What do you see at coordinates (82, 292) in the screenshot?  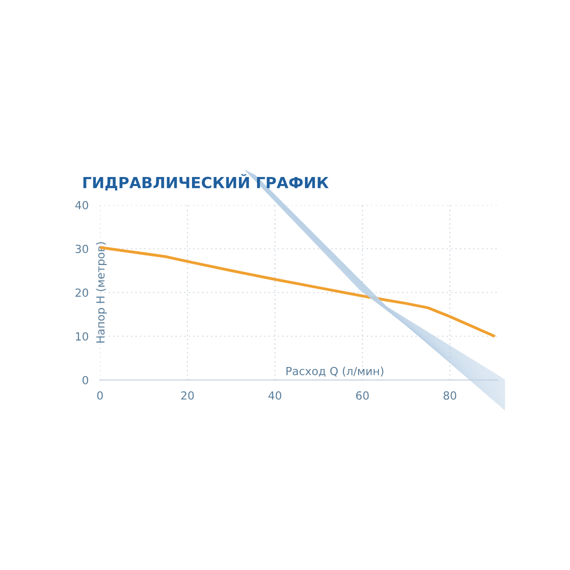 I see `y-tick-label: 20` at bounding box center [82, 292].